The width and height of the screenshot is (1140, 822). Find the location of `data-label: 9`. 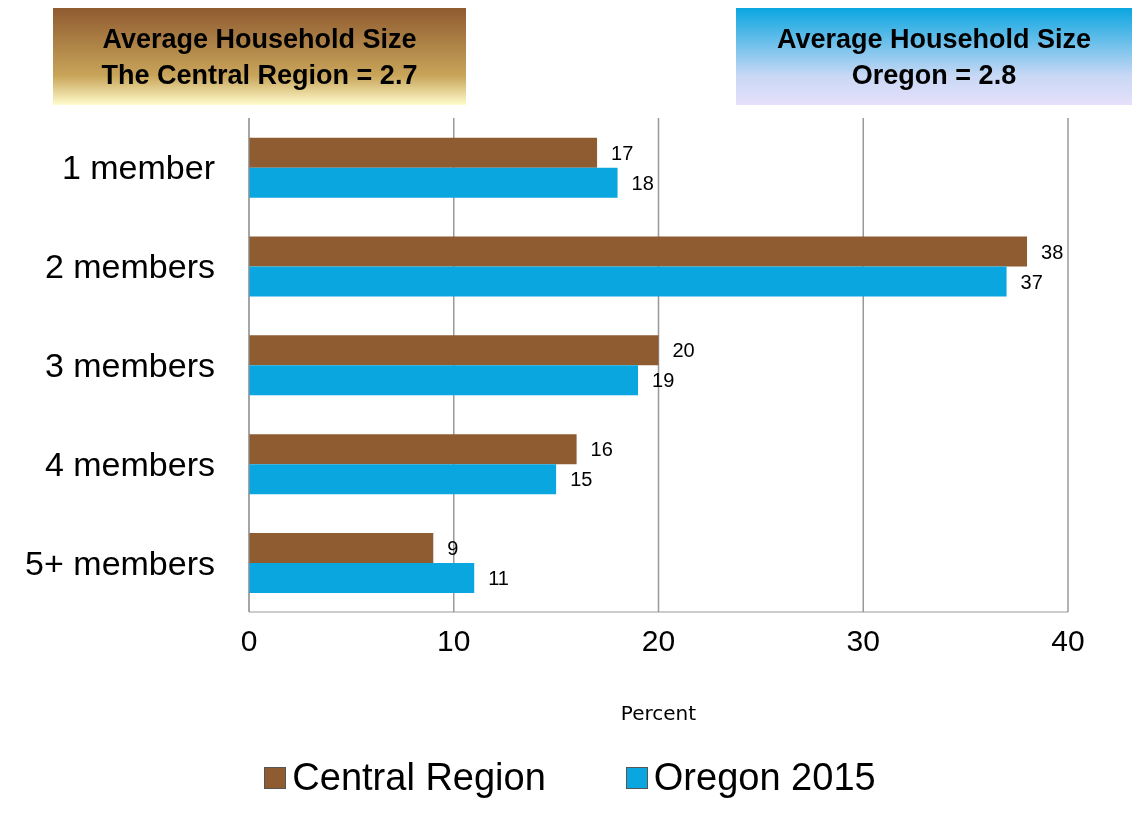

data-label: 9 is located at coordinates (453, 548).